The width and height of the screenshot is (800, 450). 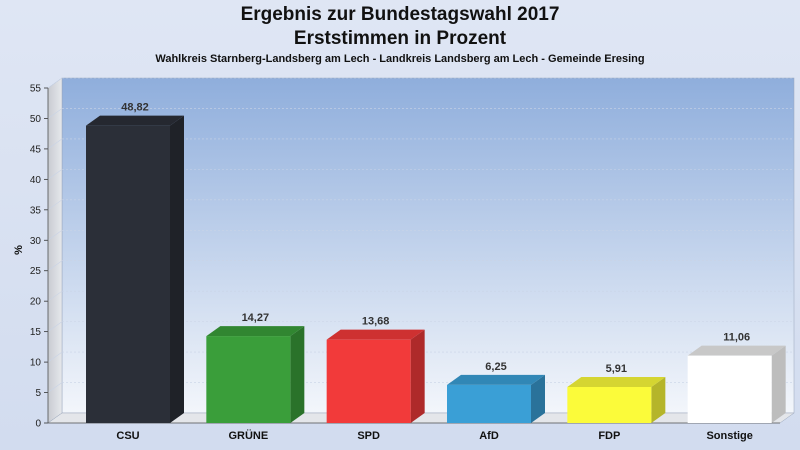 What do you see at coordinates (135, 108) in the screenshot?
I see `data-label: 48,82` at bounding box center [135, 108].